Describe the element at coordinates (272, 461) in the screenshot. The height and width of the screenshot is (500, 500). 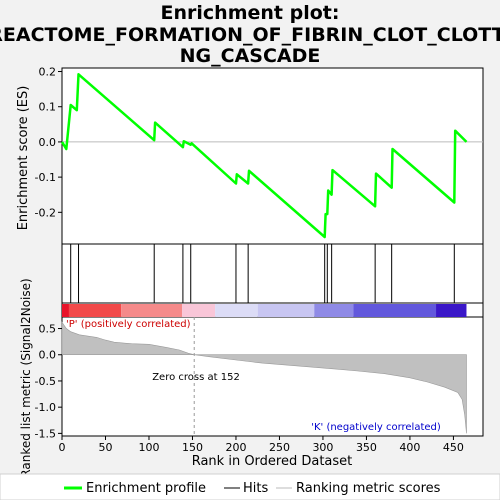
I see `x-axis-label: Rank in Ordered Dataset` at that location.